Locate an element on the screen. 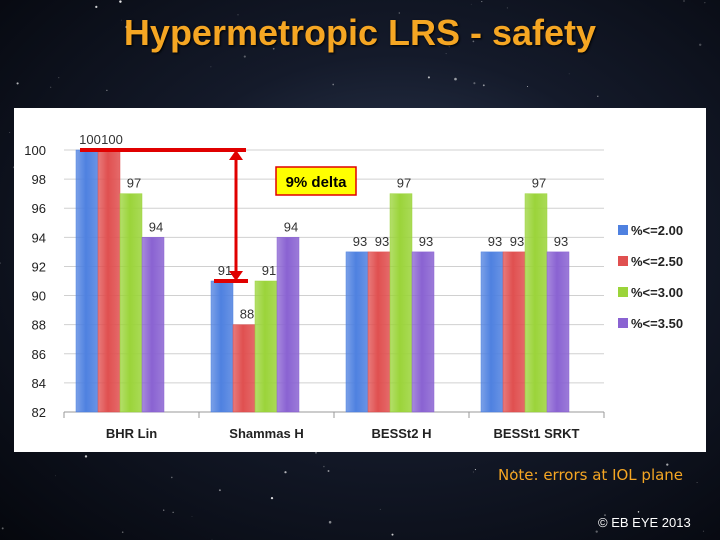 This screenshot has height=540, width=720. bar-value-label: 100 is located at coordinates (112, 139).